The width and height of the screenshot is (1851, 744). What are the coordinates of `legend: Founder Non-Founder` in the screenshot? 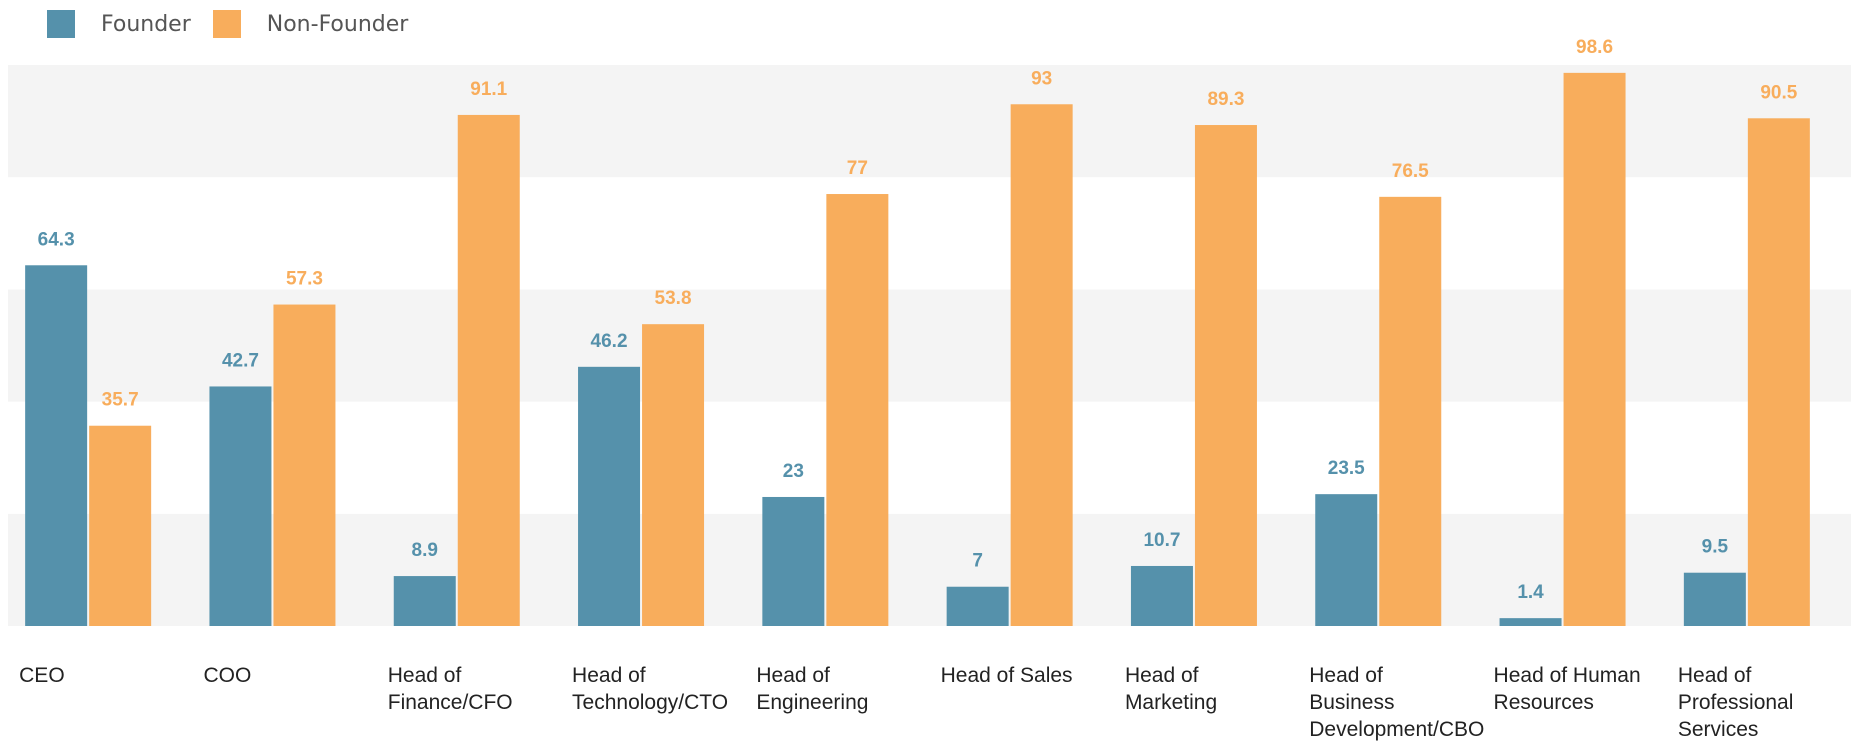 It's located at (238, 24).